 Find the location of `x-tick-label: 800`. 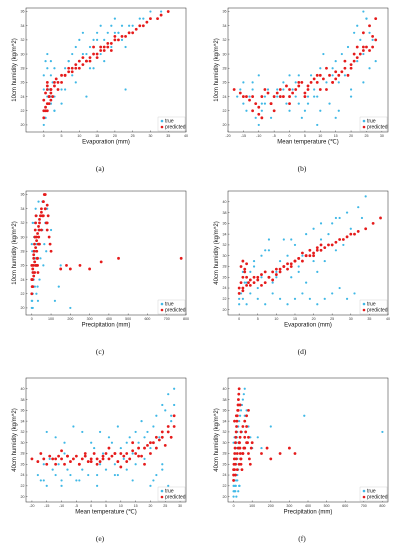

x-tick-label: 800 is located at coordinates (186, 319).